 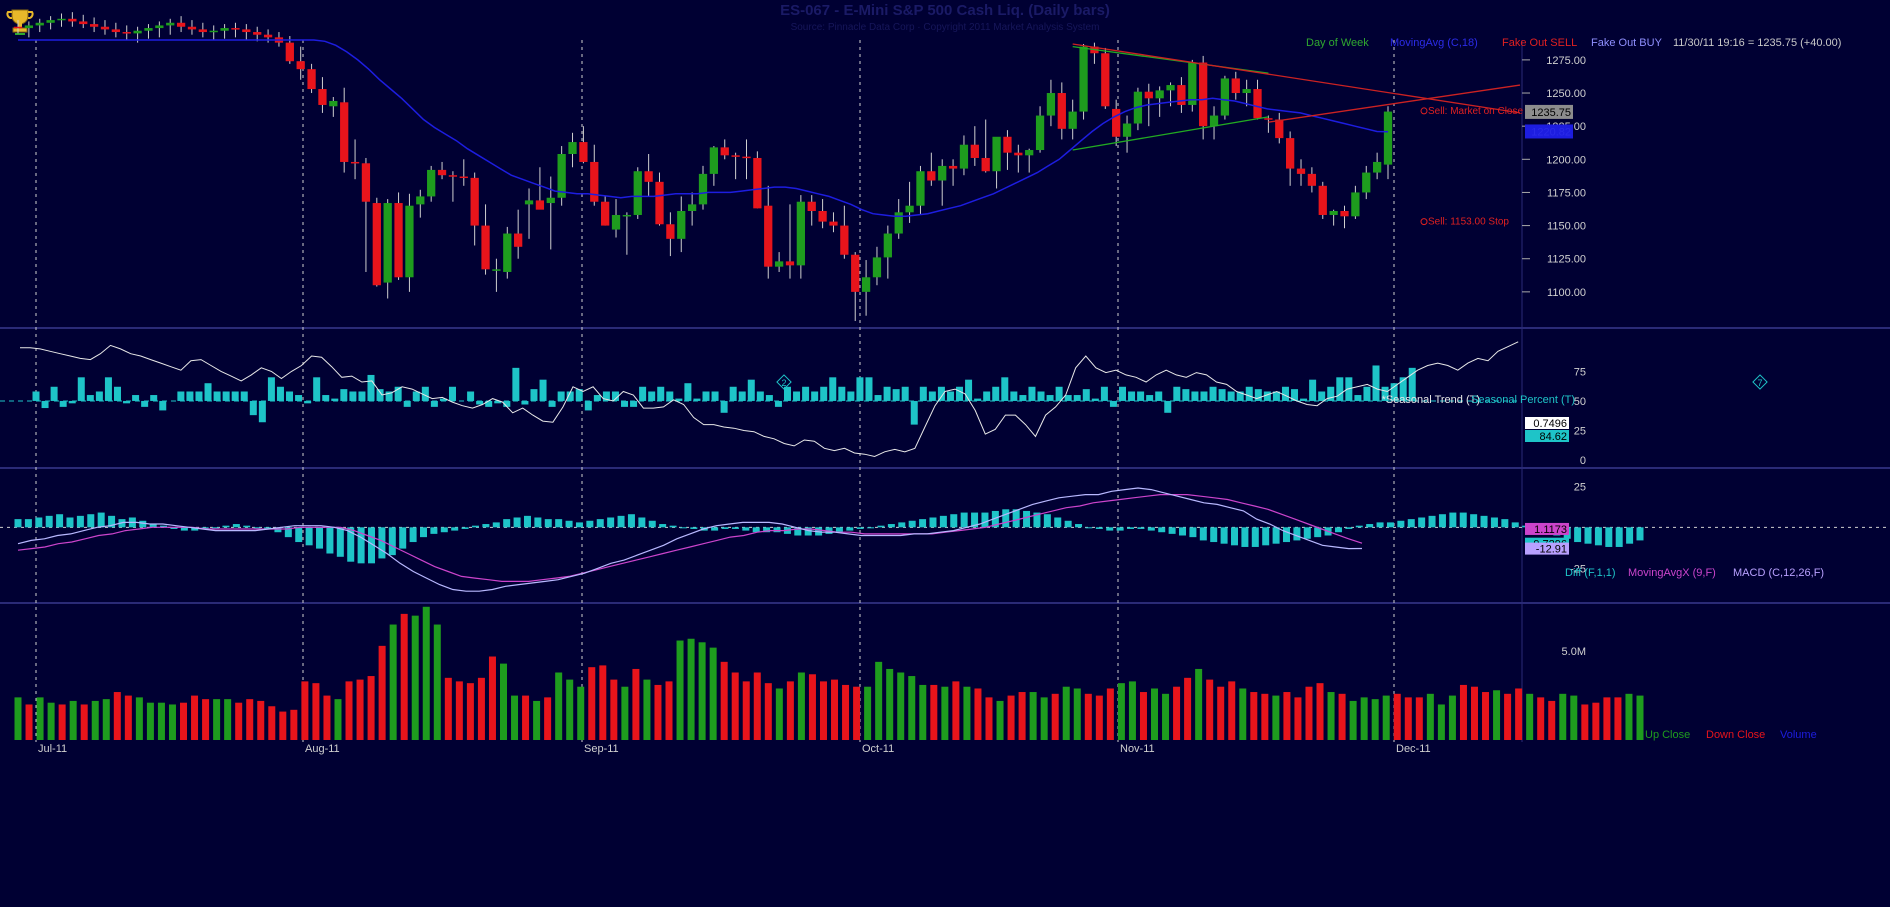 I want to click on seasonal-trend-line, so click(x=769, y=399).